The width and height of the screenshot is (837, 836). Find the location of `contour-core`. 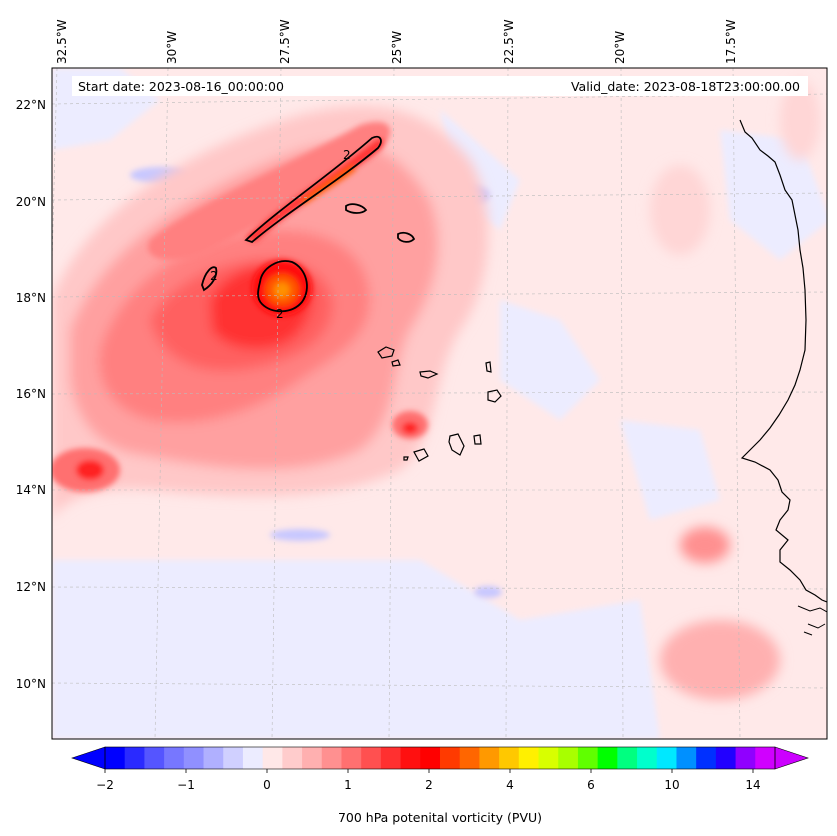

contour-core is located at coordinates (282, 286).